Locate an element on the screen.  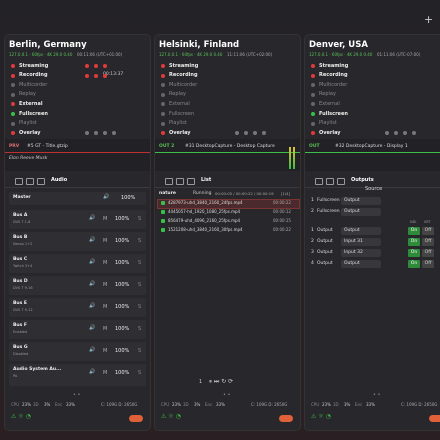
out-n: 4 is located at coordinates (312, 263).